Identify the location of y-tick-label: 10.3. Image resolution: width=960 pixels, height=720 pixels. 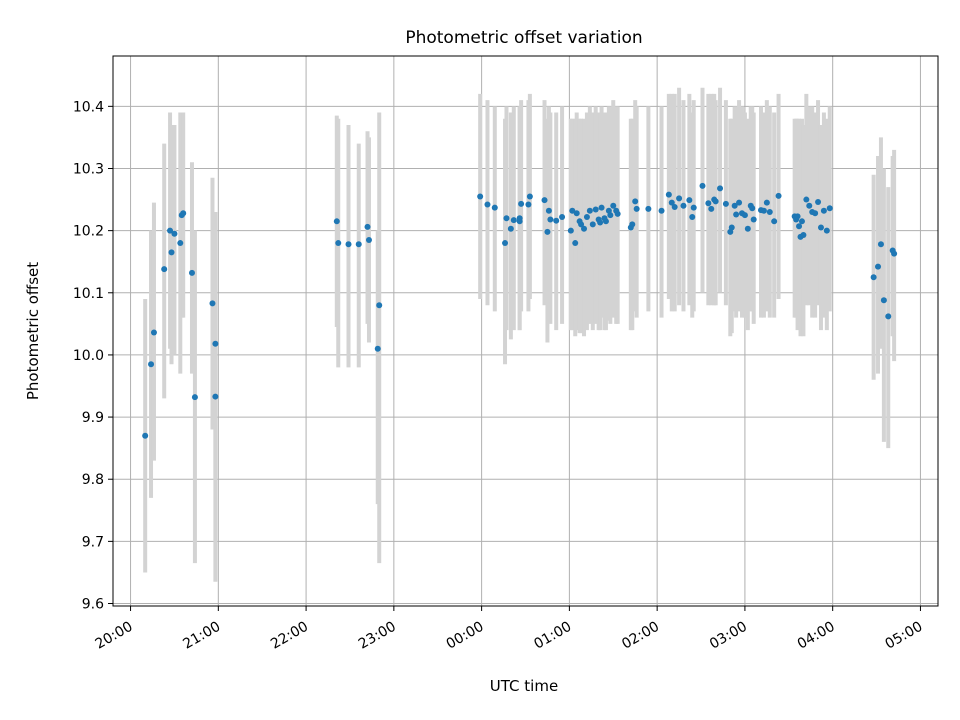
(88, 169).